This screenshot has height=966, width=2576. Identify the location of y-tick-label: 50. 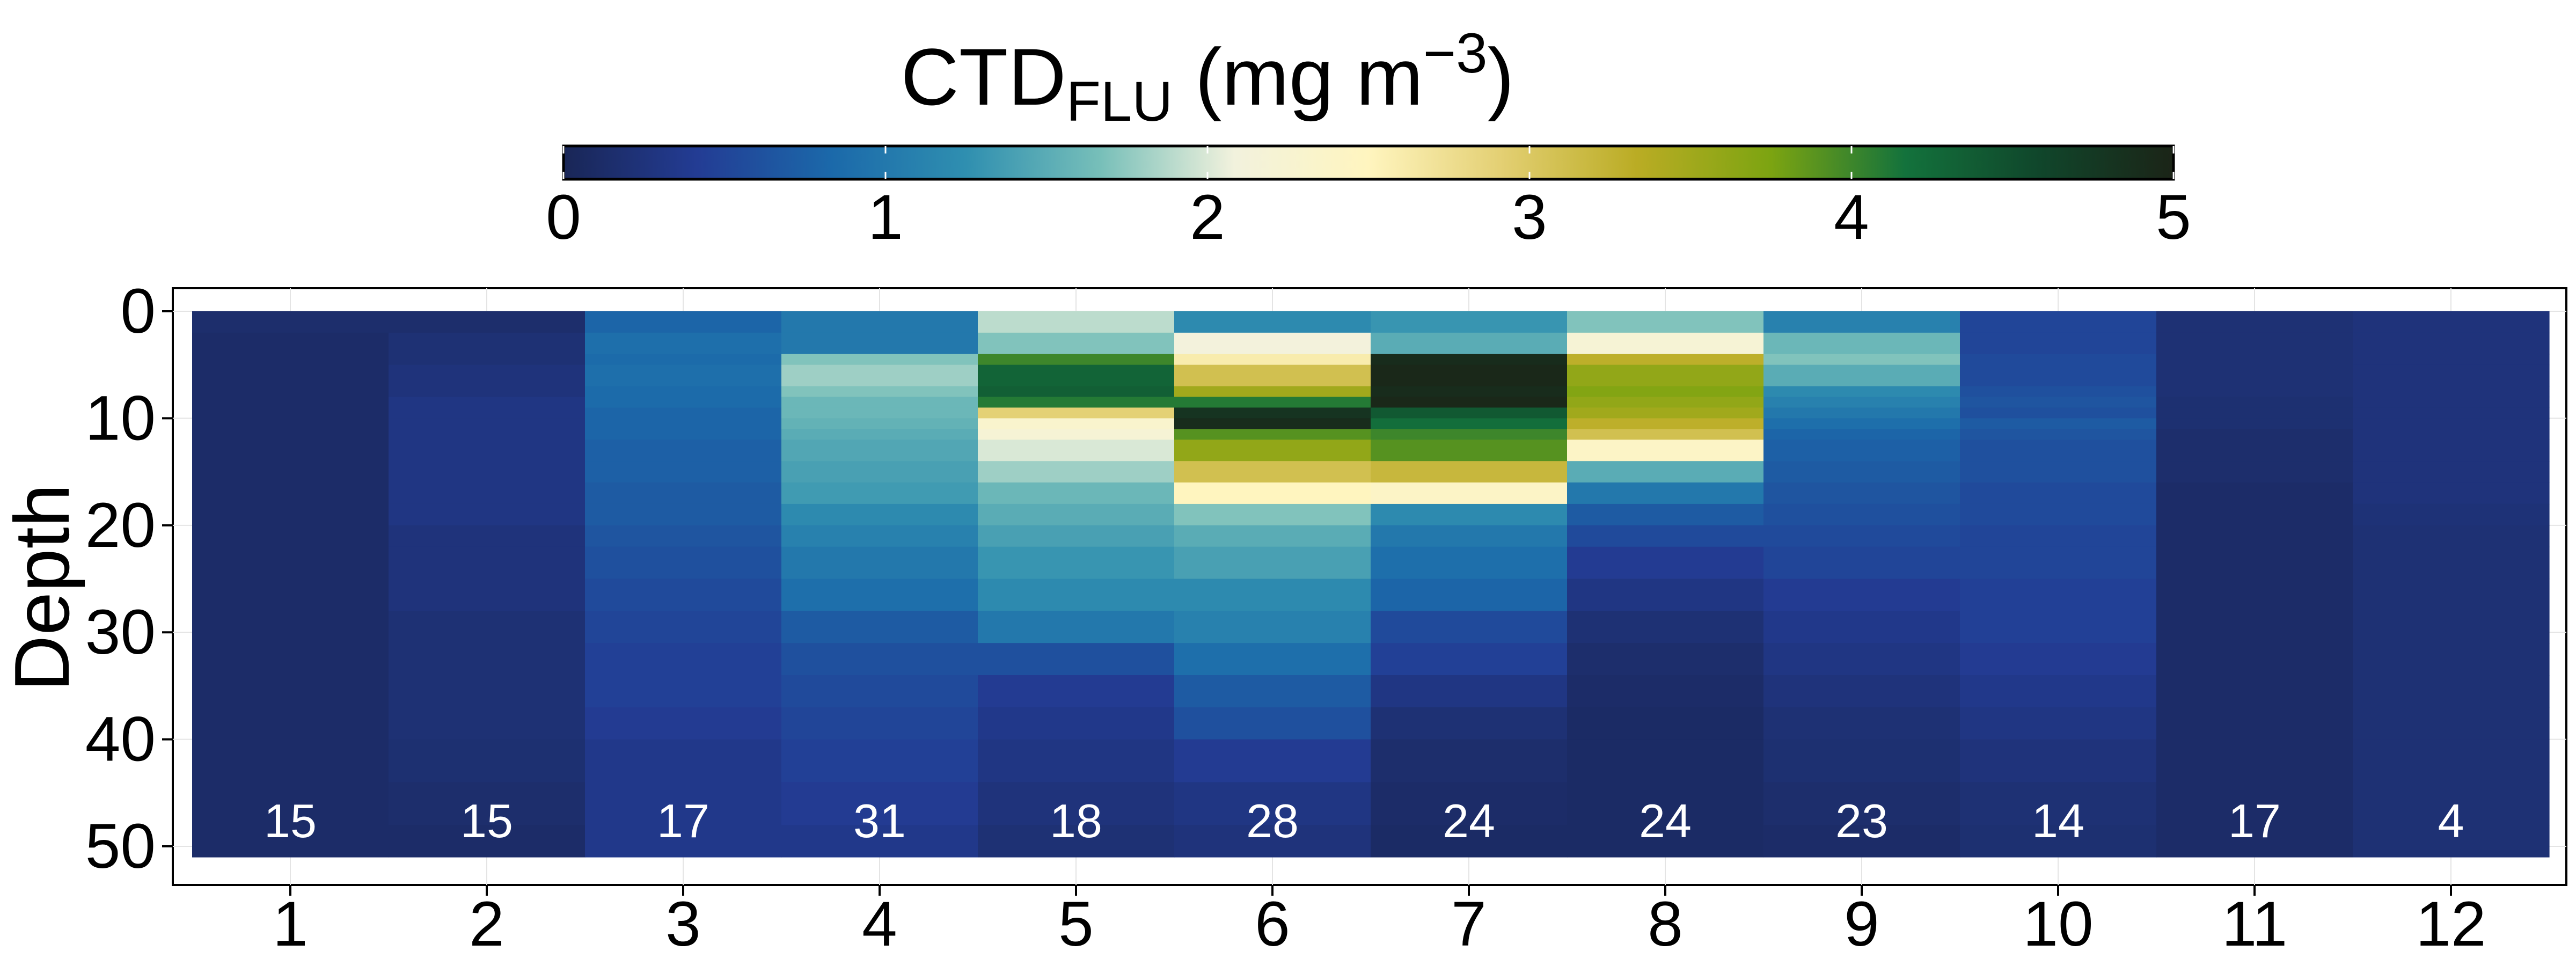
(120, 846).